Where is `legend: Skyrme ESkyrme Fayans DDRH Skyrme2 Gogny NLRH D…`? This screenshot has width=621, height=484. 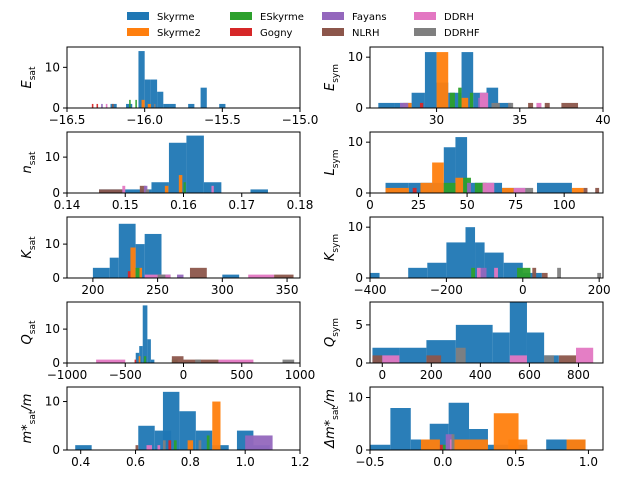 legend: Skyrme ESkyrme Fayans DDRH Skyrme2 Gogny NLRH D… is located at coordinates (303, 25).